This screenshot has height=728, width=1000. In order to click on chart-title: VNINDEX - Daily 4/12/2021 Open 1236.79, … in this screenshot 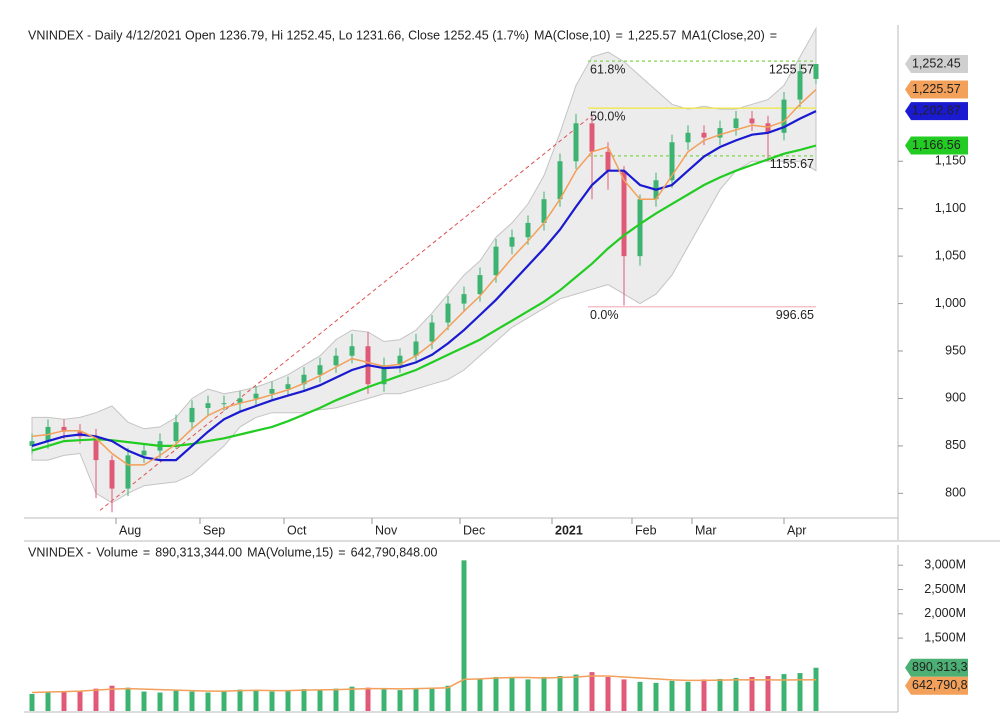, I will do `click(278, 35)`.